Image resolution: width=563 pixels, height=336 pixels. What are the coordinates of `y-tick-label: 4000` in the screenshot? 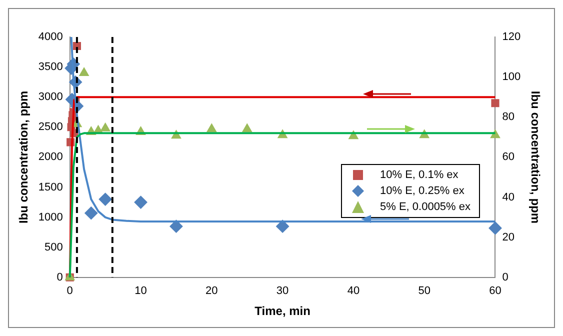 It's located at (50, 37).